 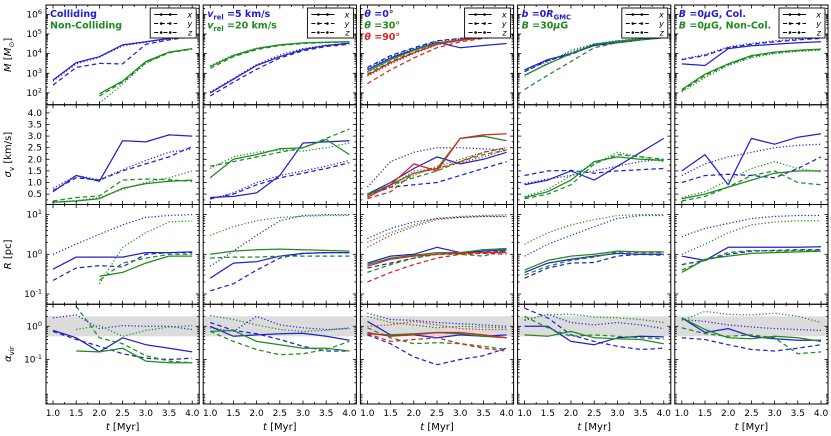 I want to click on x-tick-label: 2.0, so click(x=571, y=414).